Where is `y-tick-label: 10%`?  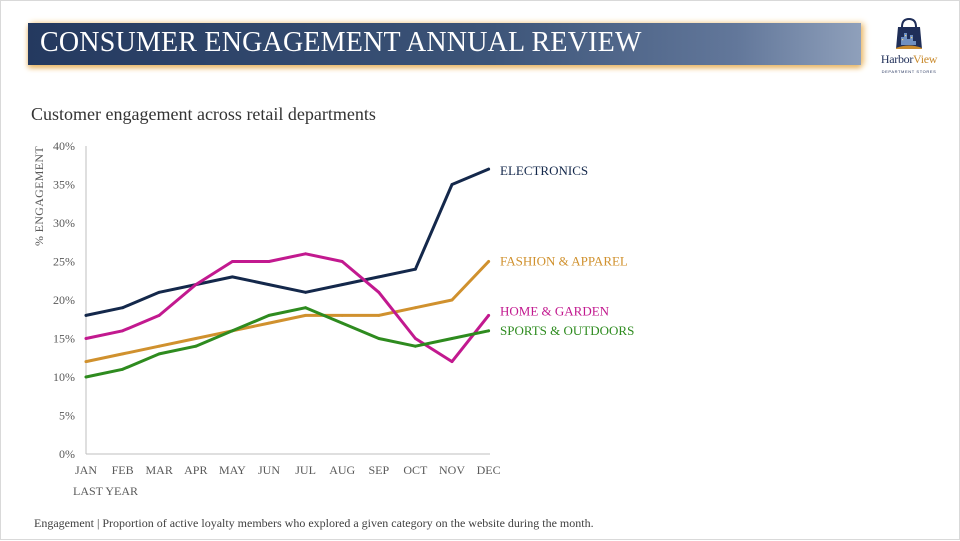
y-tick-label: 10% is located at coordinates (64, 377).